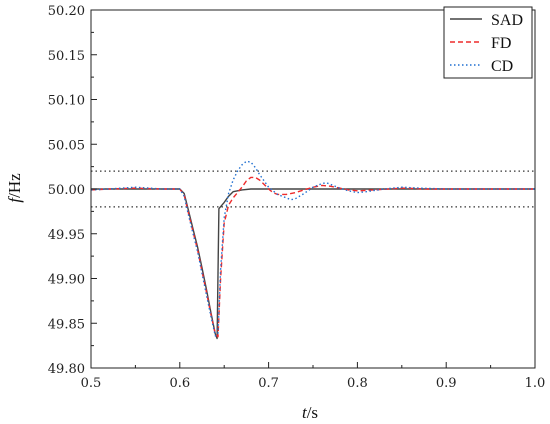 Image resolution: width=550 pixels, height=424 pixels. I want to click on y-axis-symbol: f, so click(14, 199).